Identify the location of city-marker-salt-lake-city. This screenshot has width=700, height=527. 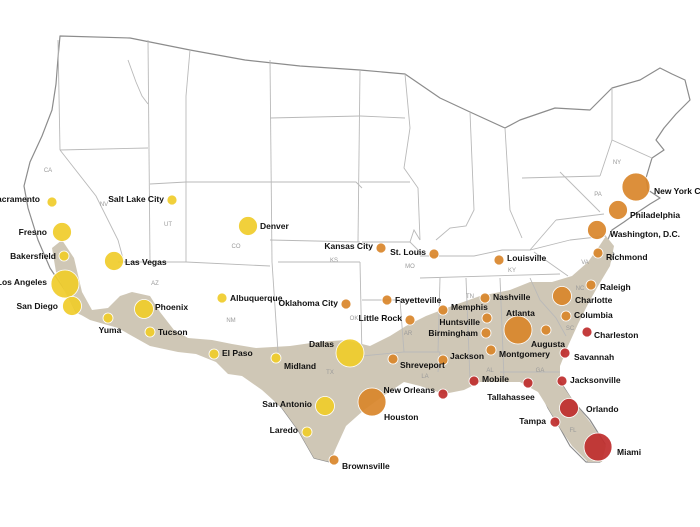
(172, 200).